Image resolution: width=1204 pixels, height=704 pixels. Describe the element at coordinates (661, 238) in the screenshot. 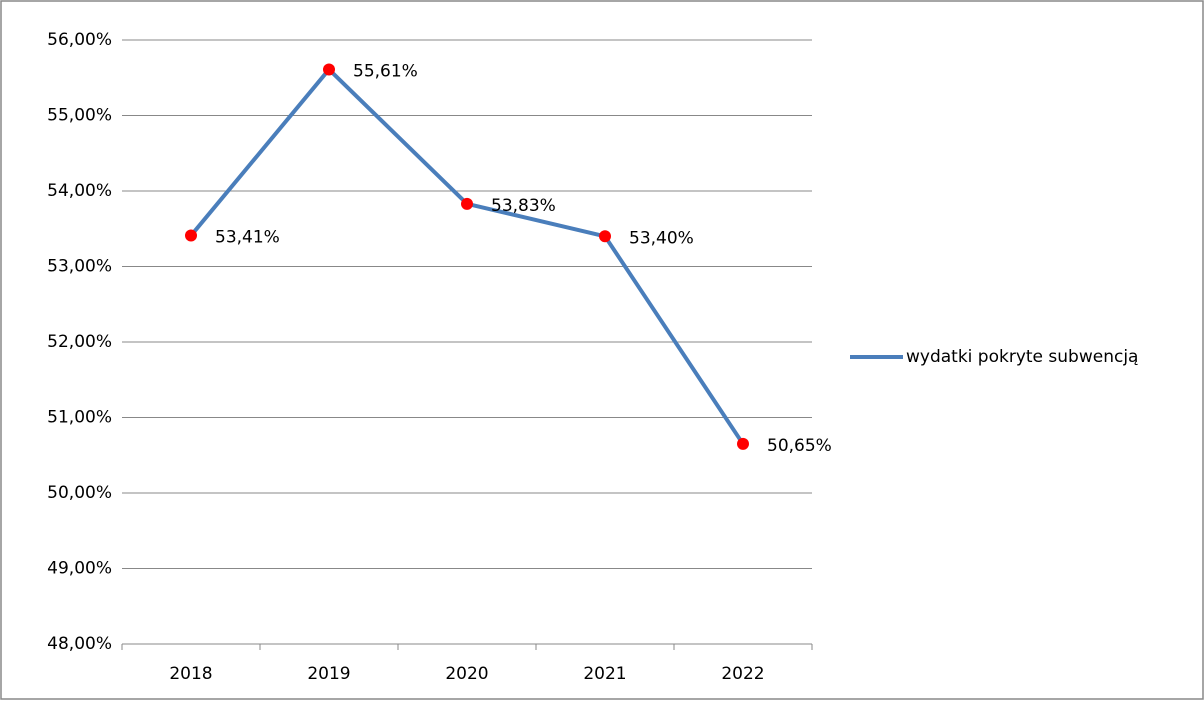

I see `data-label: 53,40%` at that location.